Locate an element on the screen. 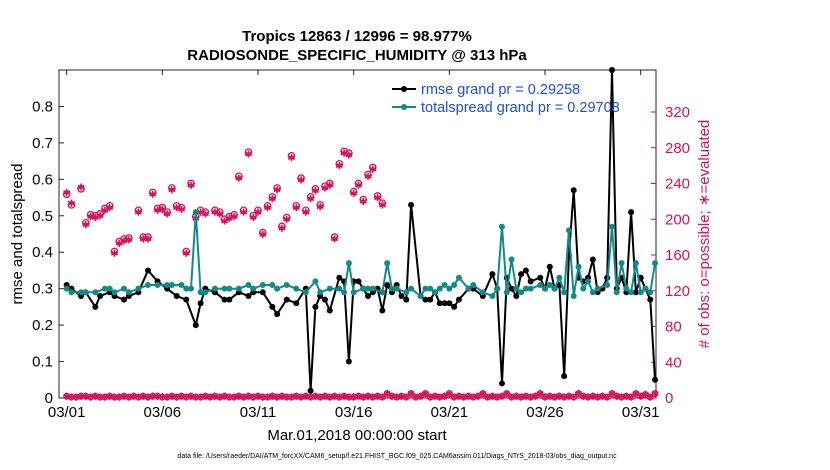 This screenshot has height=470, width=830. y2-tick-label: 80 is located at coordinates (673, 327).